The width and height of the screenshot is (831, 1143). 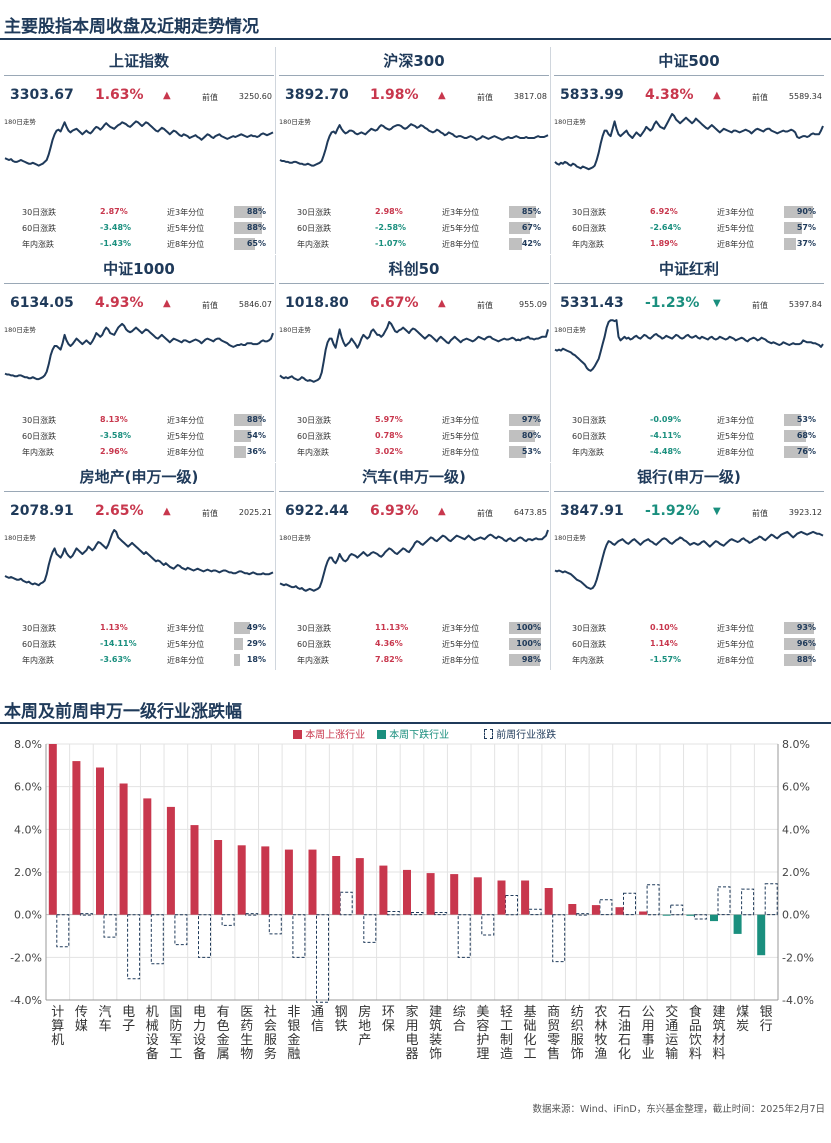 What do you see at coordinates (666, 419) in the screenshot?
I see `return-value: -0.09%` at bounding box center [666, 419].